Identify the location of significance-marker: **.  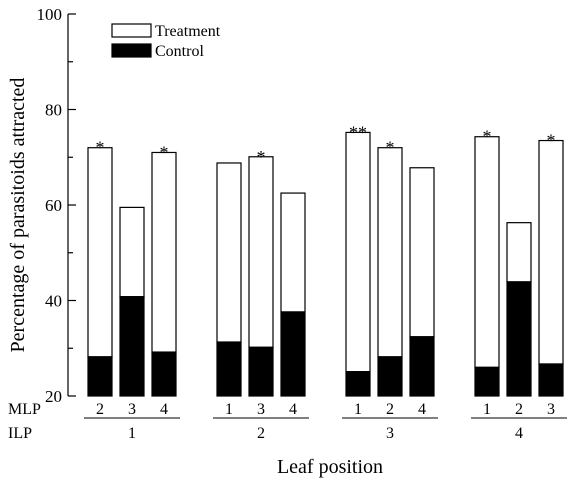
(358, 132).